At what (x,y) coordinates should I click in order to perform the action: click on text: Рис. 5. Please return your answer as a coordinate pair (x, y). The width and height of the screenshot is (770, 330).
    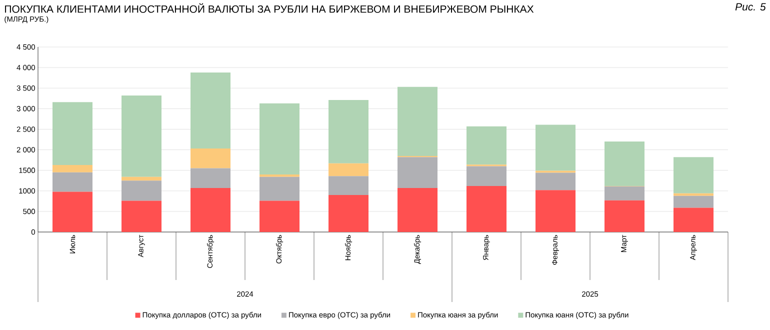
    Looking at the image, I should click on (750, 7).